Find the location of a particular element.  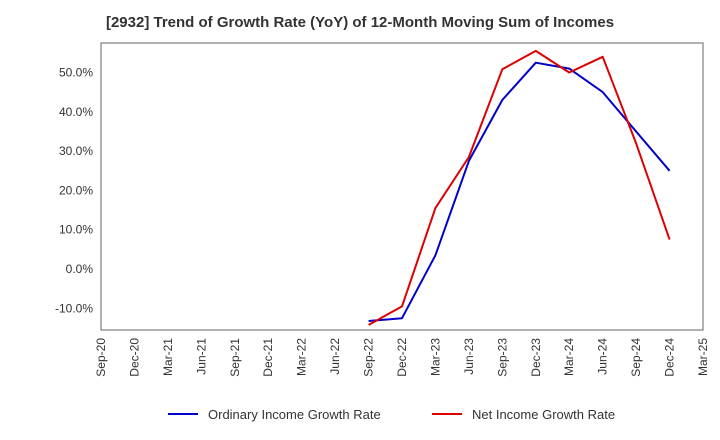

x-tick-label: Jun-24 is located at coordinates (603, 356).